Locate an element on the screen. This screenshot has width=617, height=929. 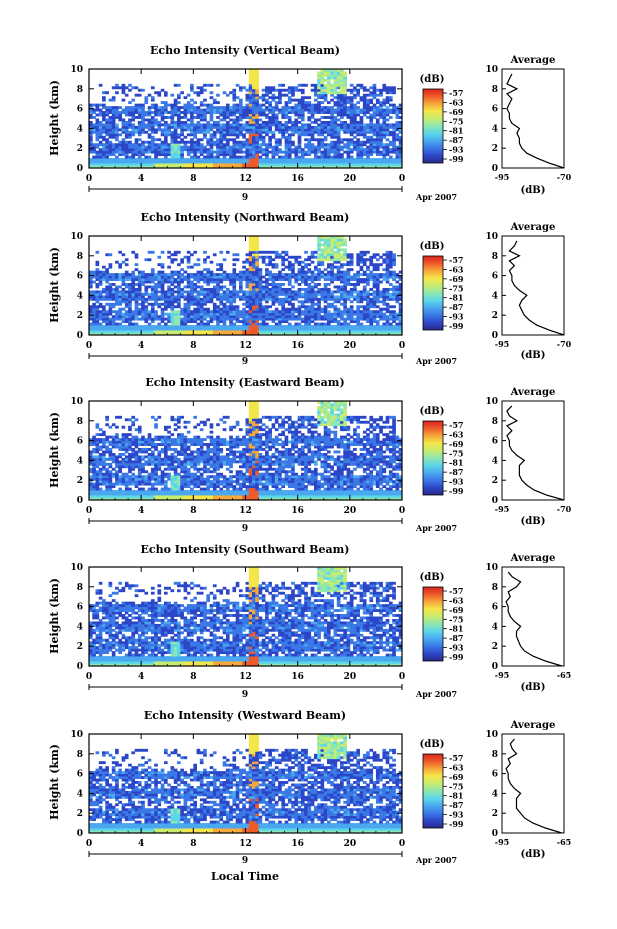
profile-x-tick-label: -70 is located at coordinates (564, 177).